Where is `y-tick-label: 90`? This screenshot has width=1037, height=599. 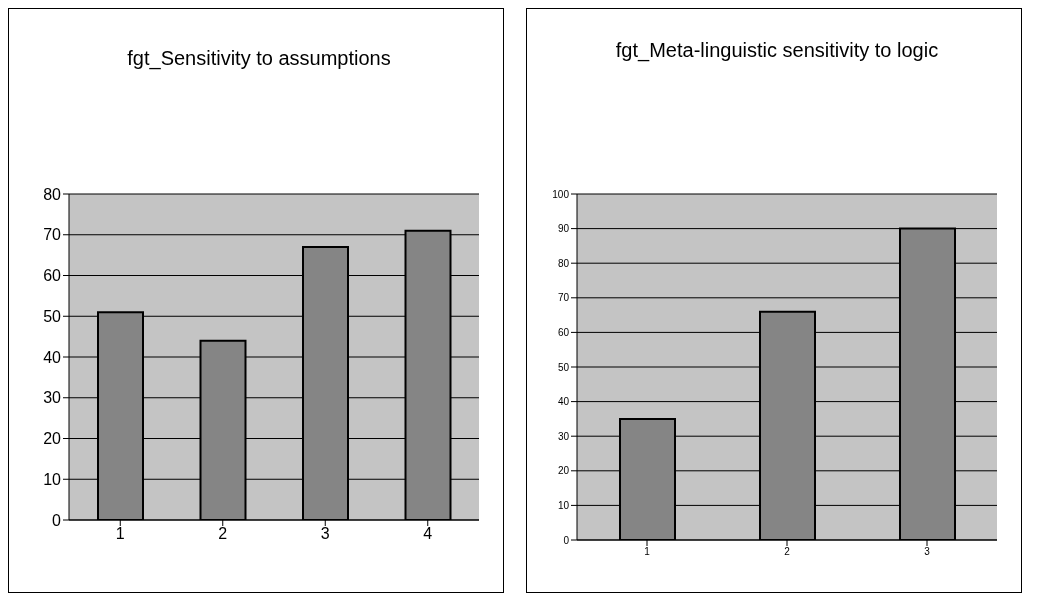
y-tick-label: 90 is located at coordinates (563, 229).